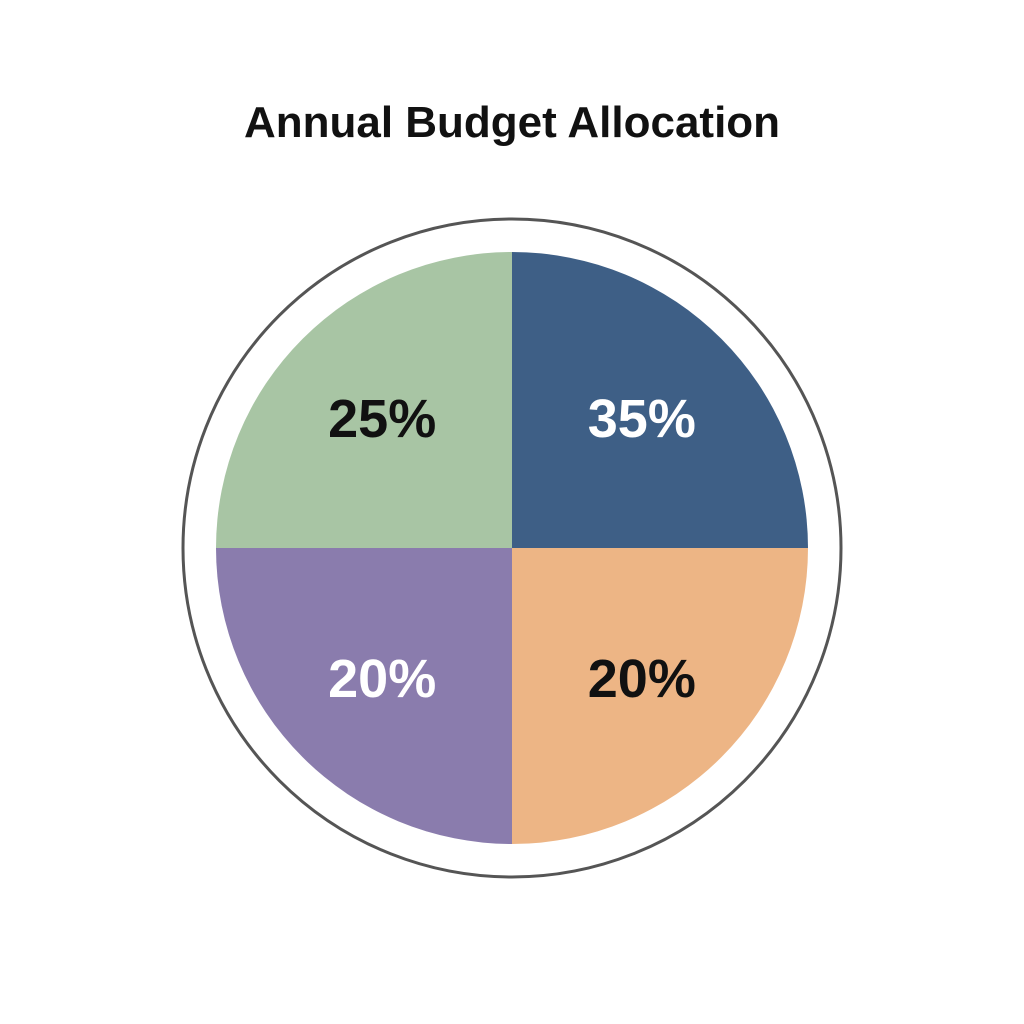 This screenshot has height=1024, width=1024. I want to click on pie-slice-label-3: 20%, so click(382, 679).